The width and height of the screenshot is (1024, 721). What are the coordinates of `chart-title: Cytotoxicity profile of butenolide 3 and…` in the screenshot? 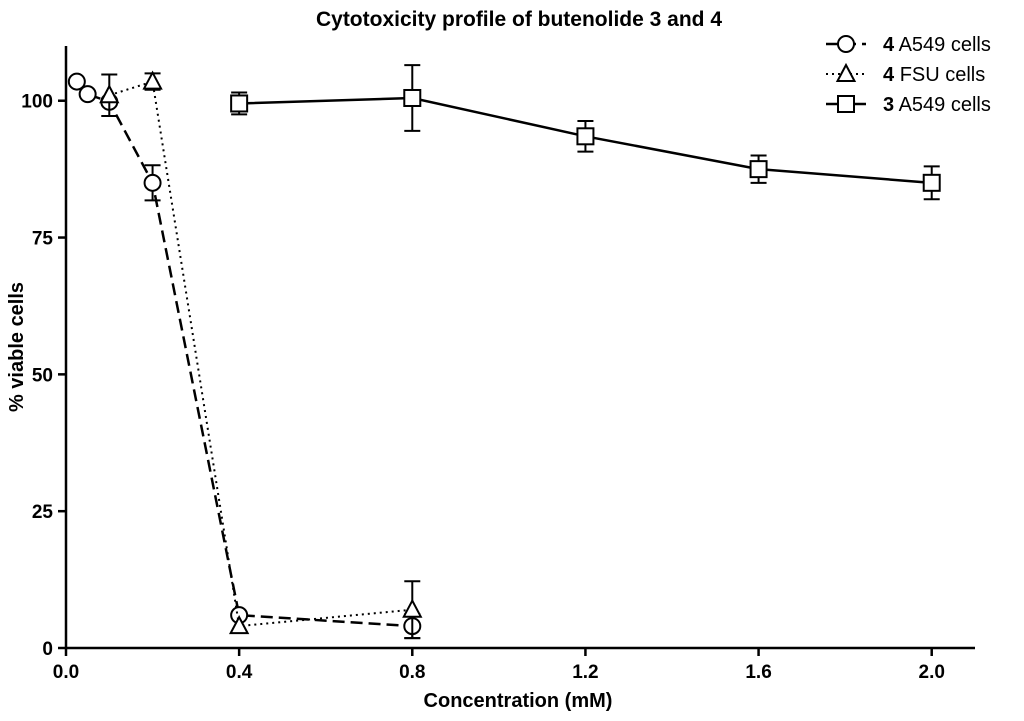 It's located at (519, 19).